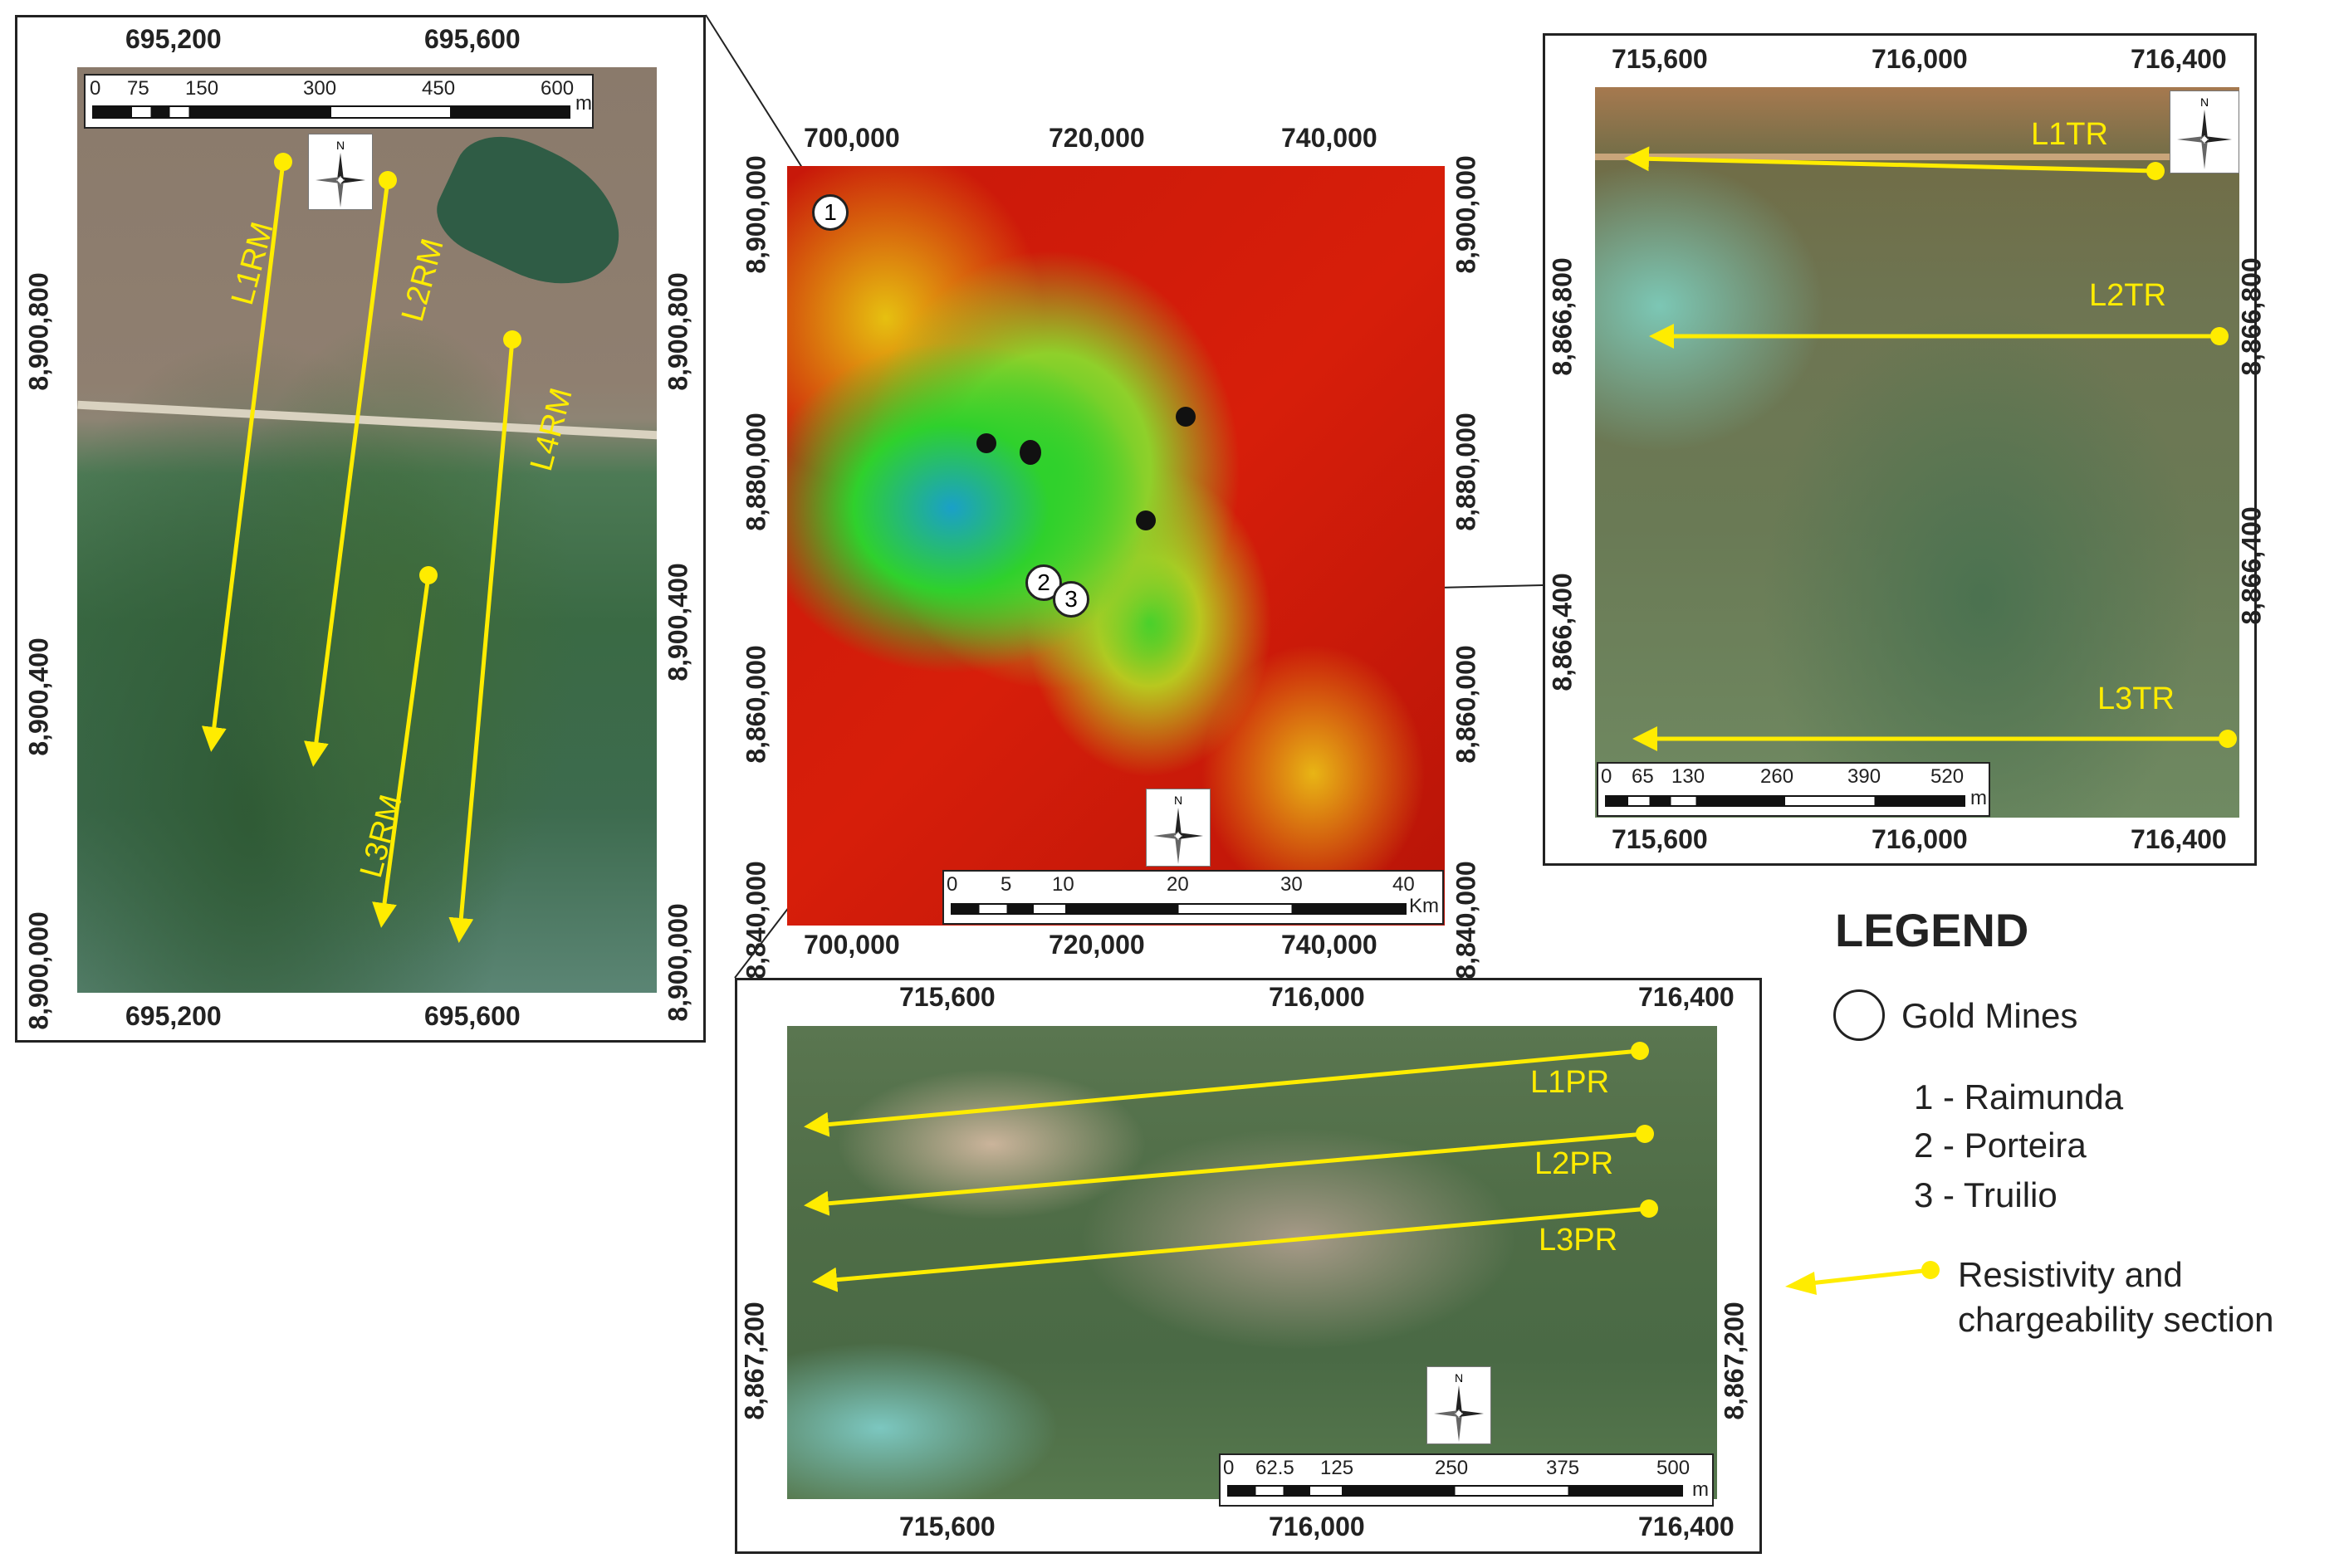 Image resolution: width=2334 pixels, height=1568 pixels. Describe the element at coordinates (472, 1016) in the screenshot. I see `left-bottom-tick-2: 695,600` at that location.